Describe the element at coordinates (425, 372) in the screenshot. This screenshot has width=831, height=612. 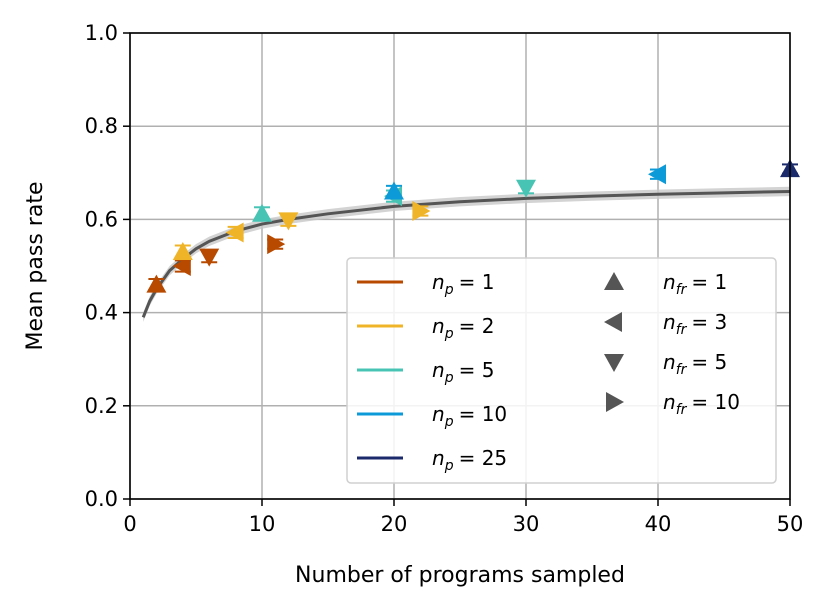
I see `legend-entry-np5: np = 5` at that location.